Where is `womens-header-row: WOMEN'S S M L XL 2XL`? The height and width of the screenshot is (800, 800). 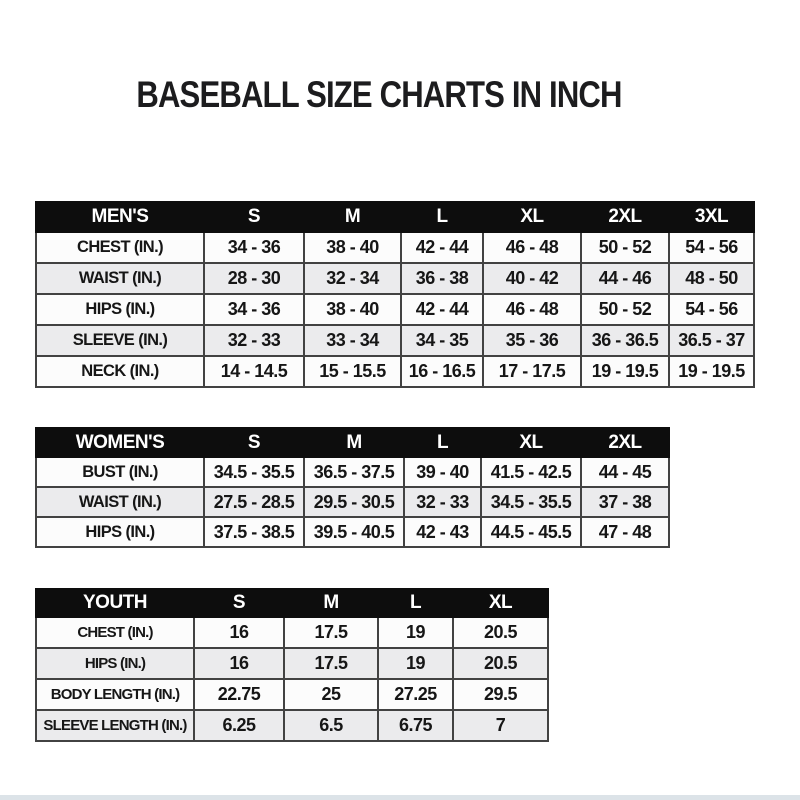
womens-header-row: WOMEN'S S M L XL 2XL is located at coordinates (352, 442).